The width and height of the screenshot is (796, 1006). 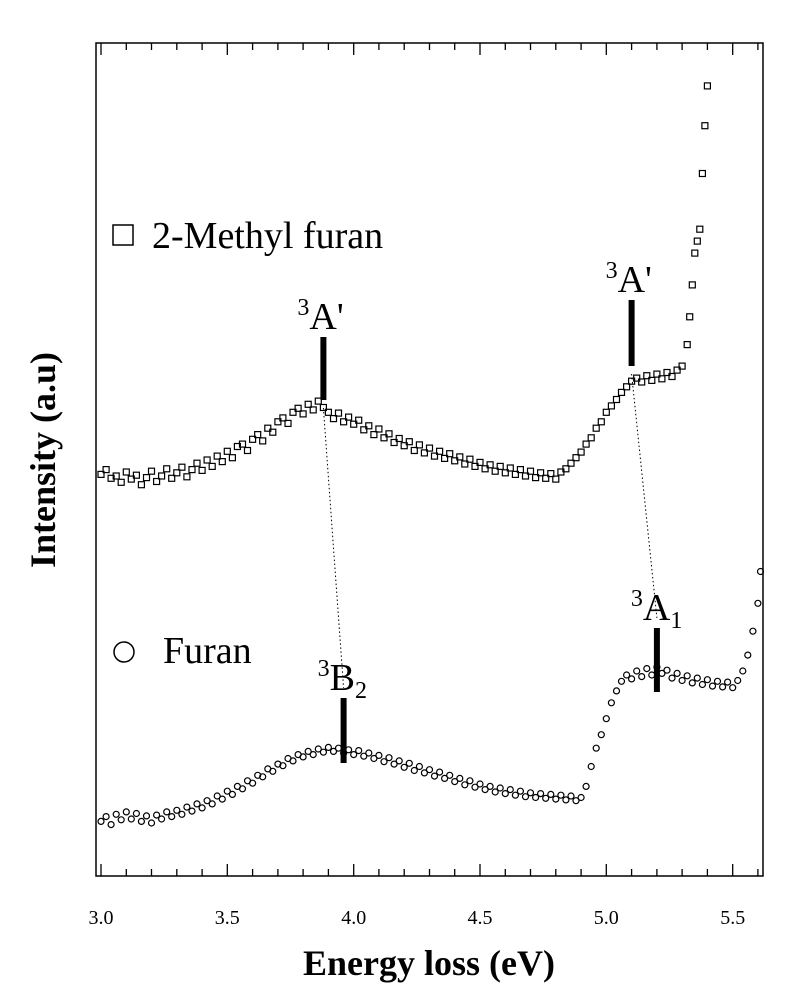 What do you see at coordinates (644, 496) in the screenshot?
I see `correlation-line` at bounding box center [644, 496].